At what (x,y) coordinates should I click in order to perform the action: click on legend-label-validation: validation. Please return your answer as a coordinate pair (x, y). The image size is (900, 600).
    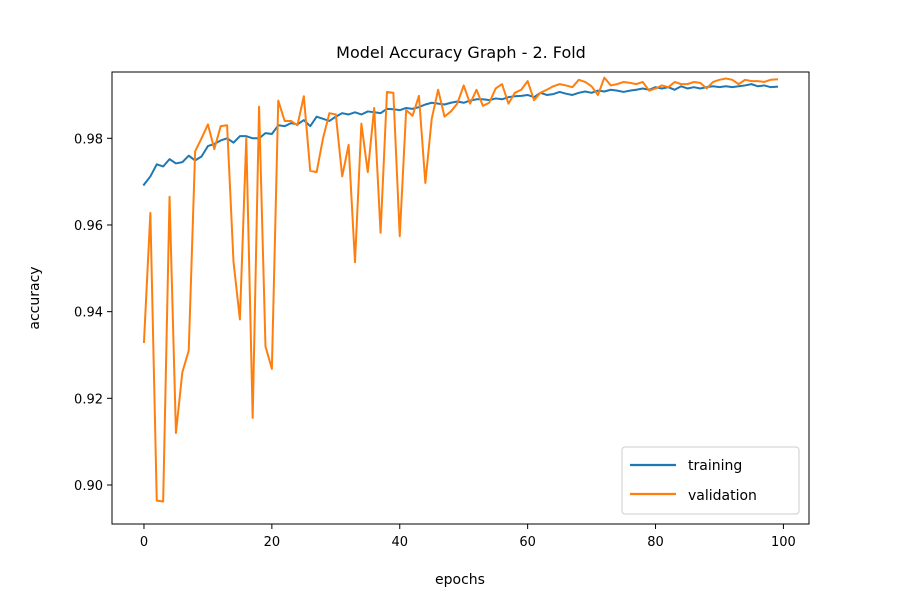
    Looking at the image, I should click on (722, 496).